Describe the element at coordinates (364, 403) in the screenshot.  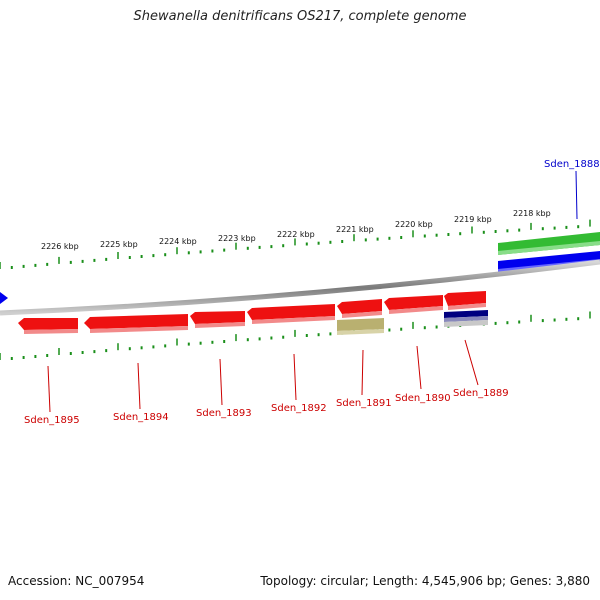
I see `gene-label-sden-1891: Sden_1891` at that location.